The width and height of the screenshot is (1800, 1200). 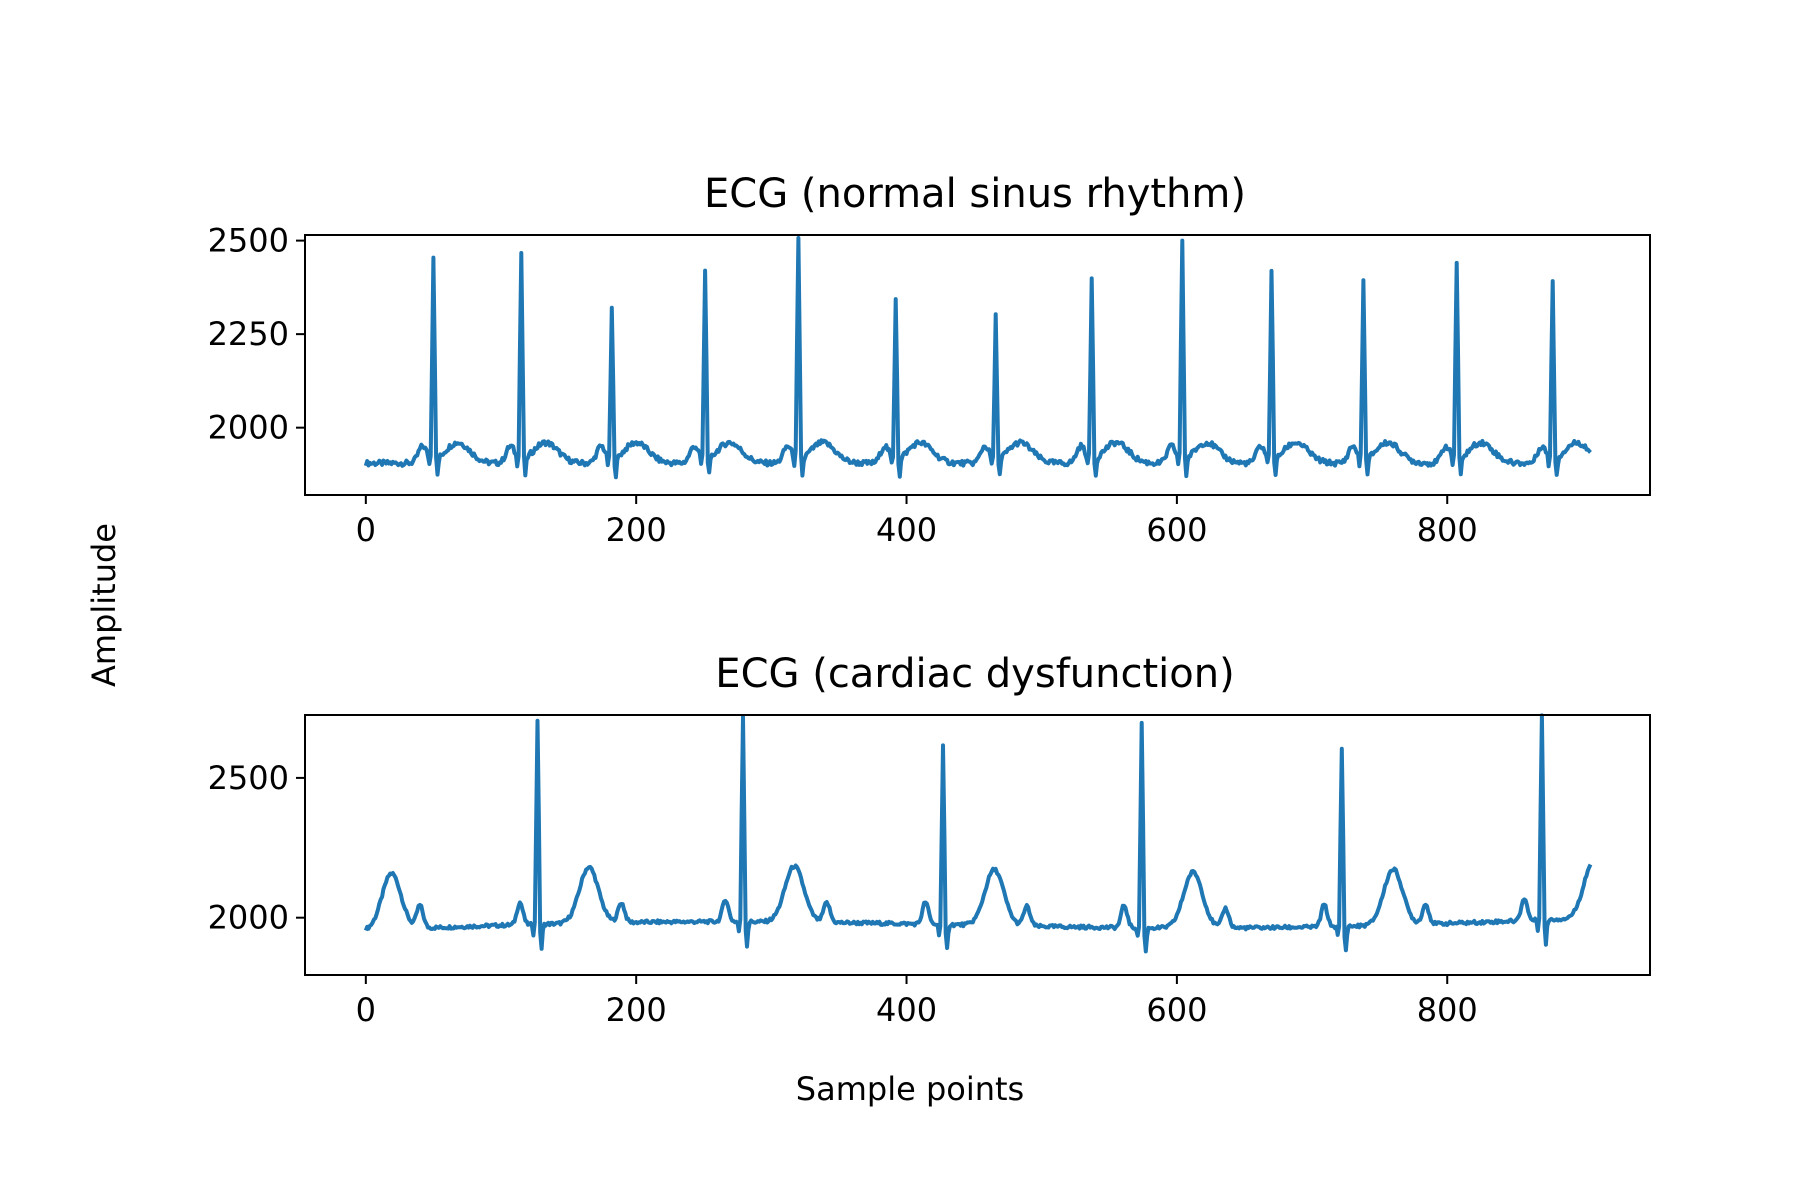 What do you see at coordinates (910, 1089) in the screenshot?
I see `x-axis-label: Sample points` at bounding box center [910, 1089].